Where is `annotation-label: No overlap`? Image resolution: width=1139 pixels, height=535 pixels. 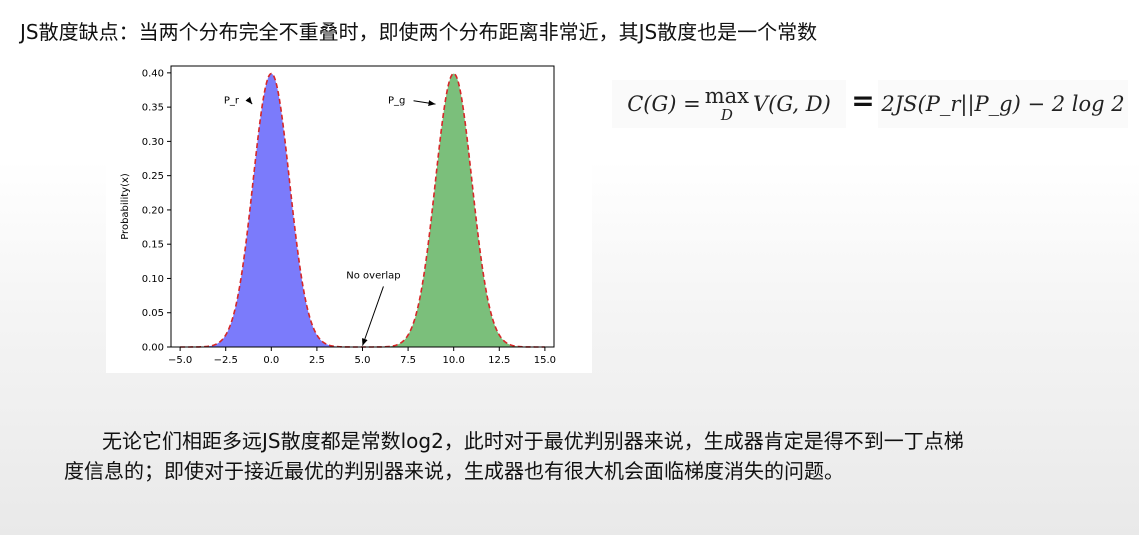
annotation-label: No overlap is located at coordinates (373, 275).